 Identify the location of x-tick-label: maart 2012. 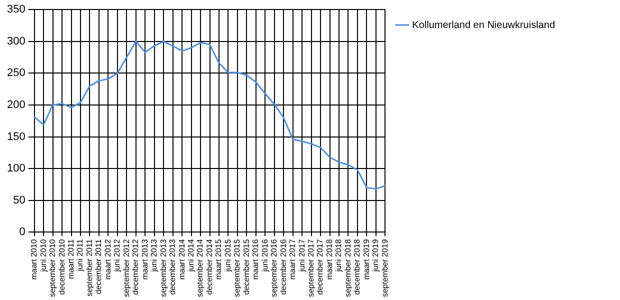
(107, 259).